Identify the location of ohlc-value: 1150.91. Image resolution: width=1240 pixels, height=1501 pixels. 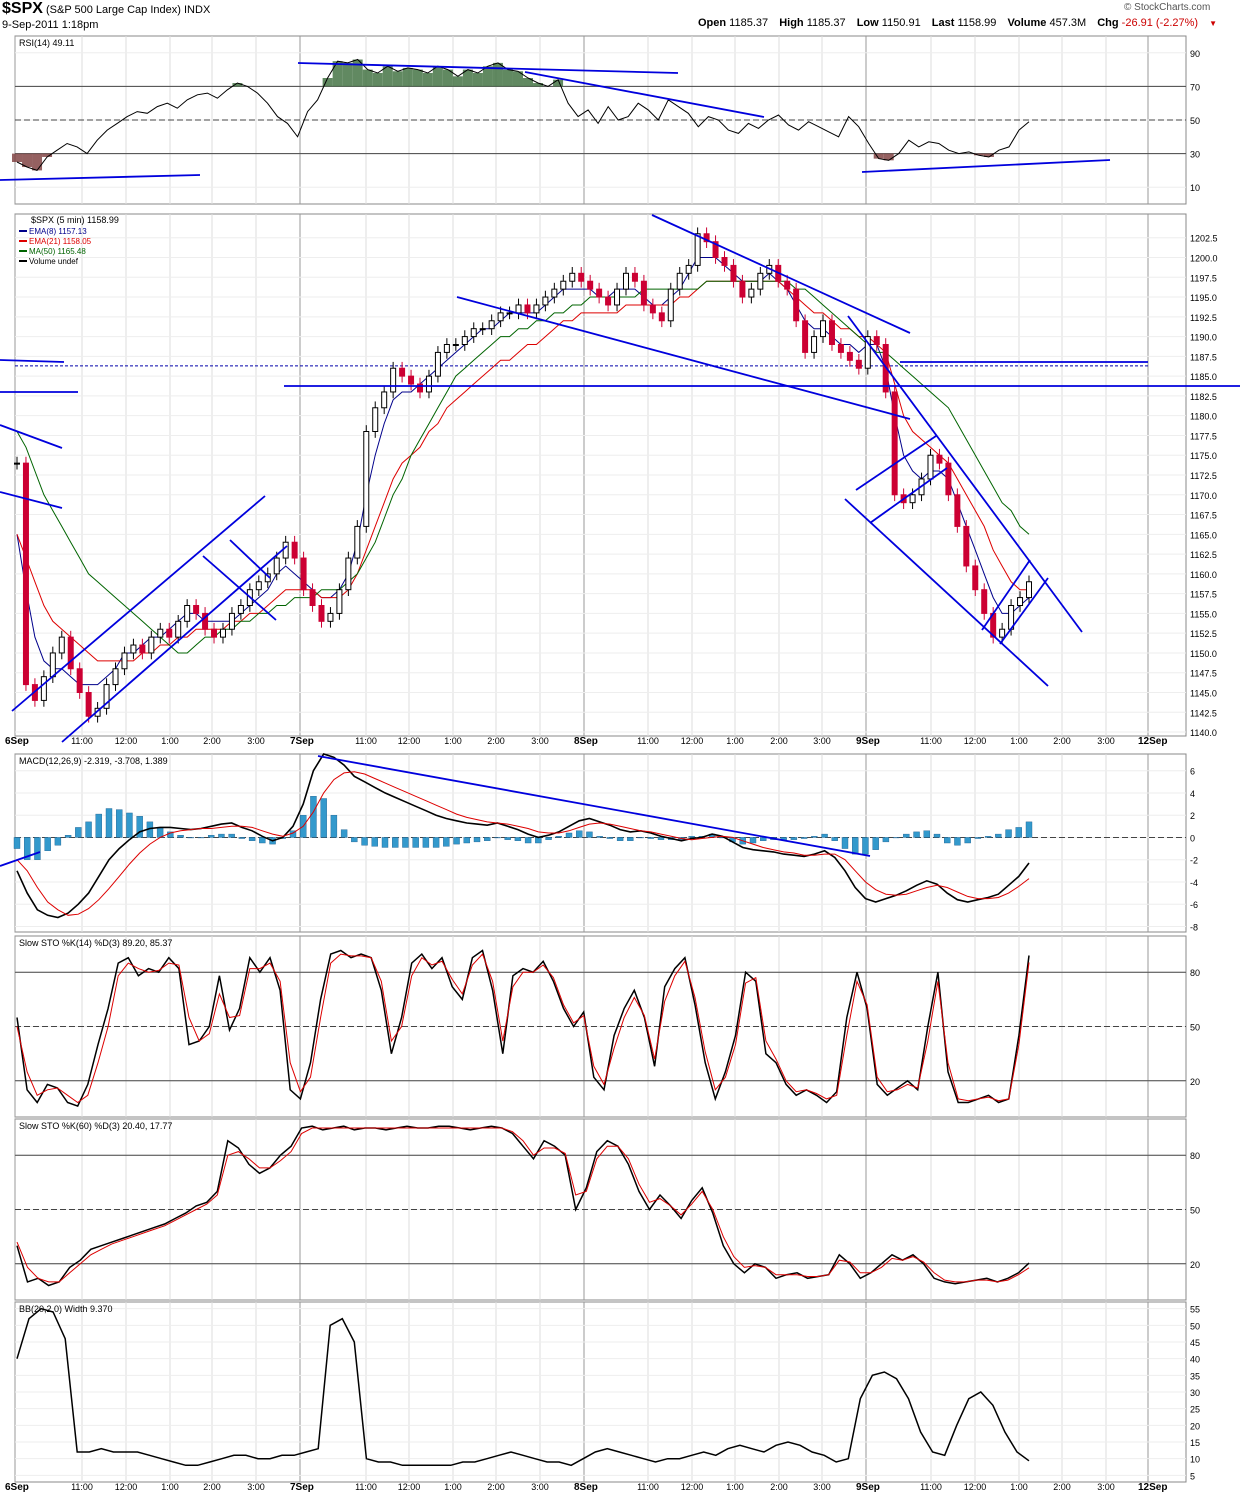
(902, 23).